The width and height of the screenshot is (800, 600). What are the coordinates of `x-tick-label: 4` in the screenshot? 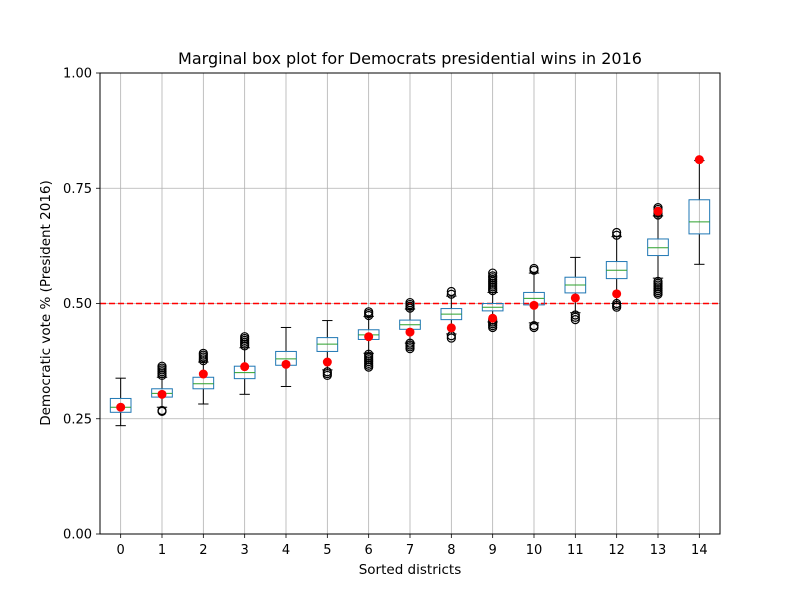 It's located at (286, 550).